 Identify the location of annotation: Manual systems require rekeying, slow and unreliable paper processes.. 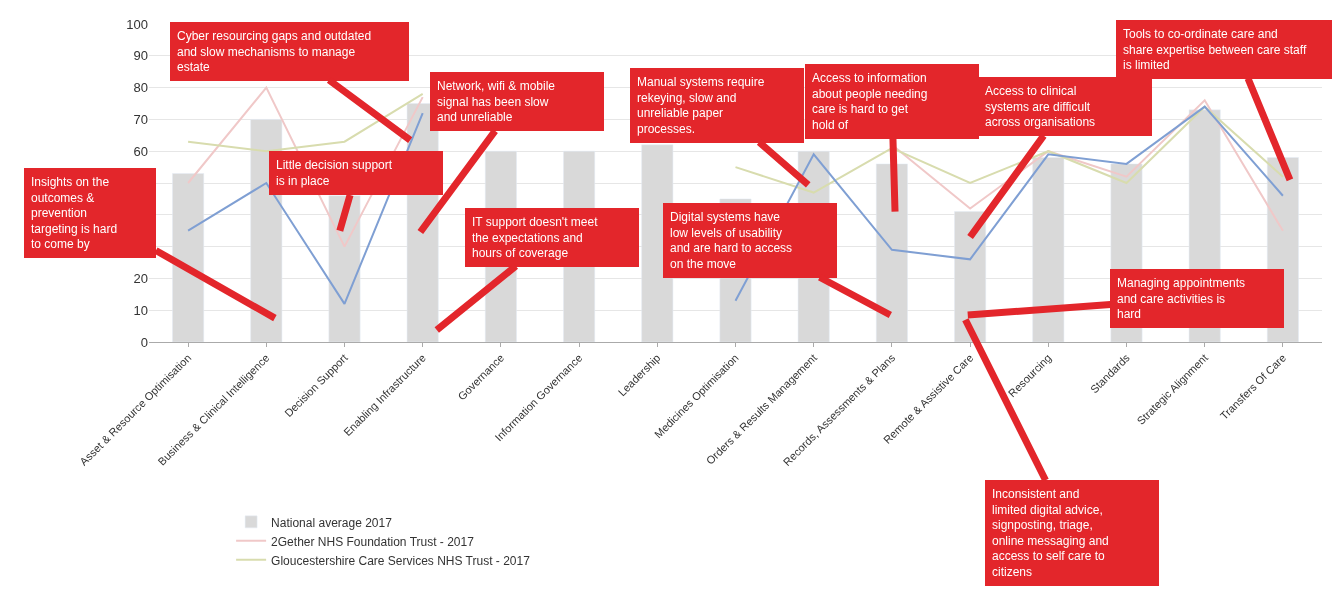
(701, 105).